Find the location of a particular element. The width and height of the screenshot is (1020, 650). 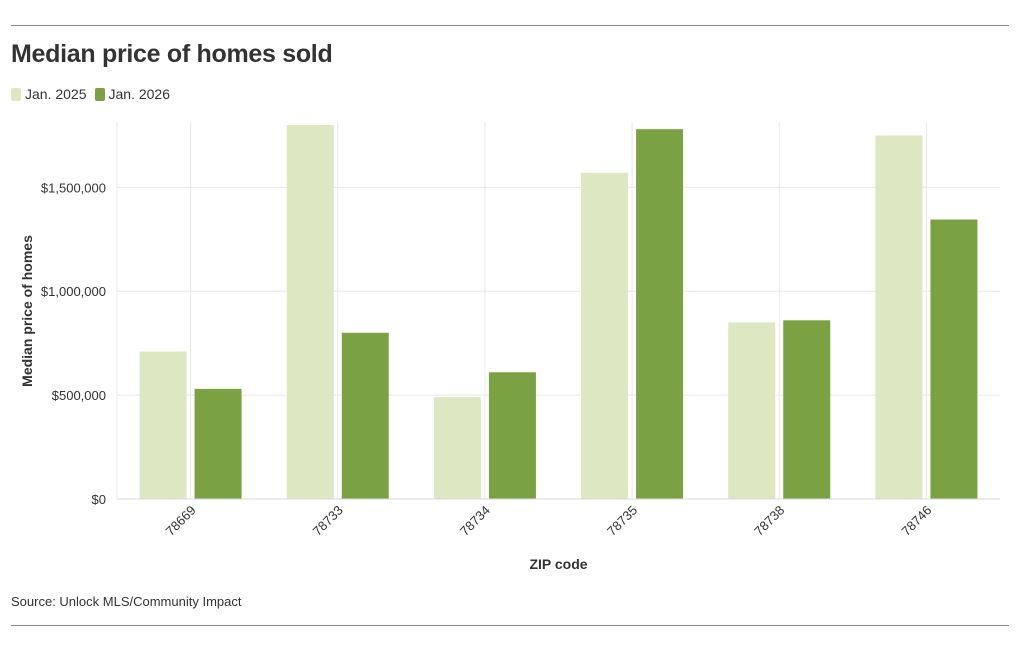

legend-swatch-jan-2026 is located at coordinates (99, 94).